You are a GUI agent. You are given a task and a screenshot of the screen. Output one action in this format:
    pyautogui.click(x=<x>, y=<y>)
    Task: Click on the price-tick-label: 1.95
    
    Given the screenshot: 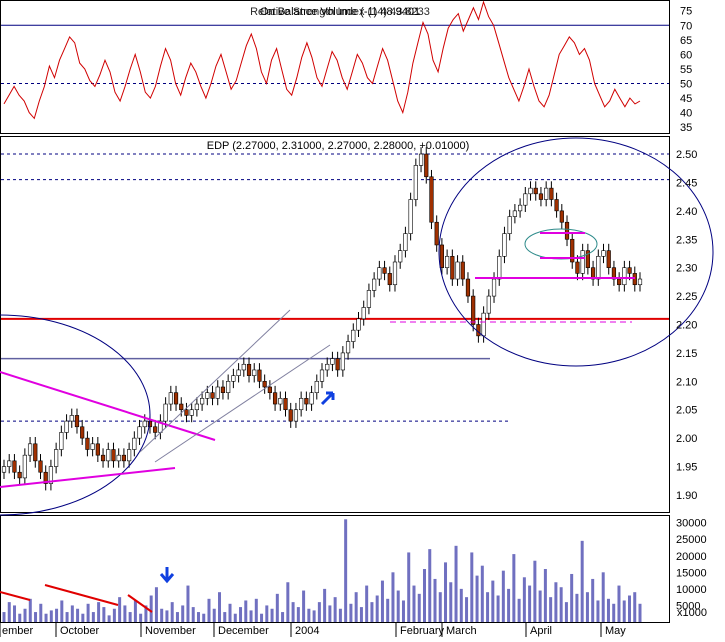 What is the action you would take?
    pyautogui.click(x=686, y=468)
    